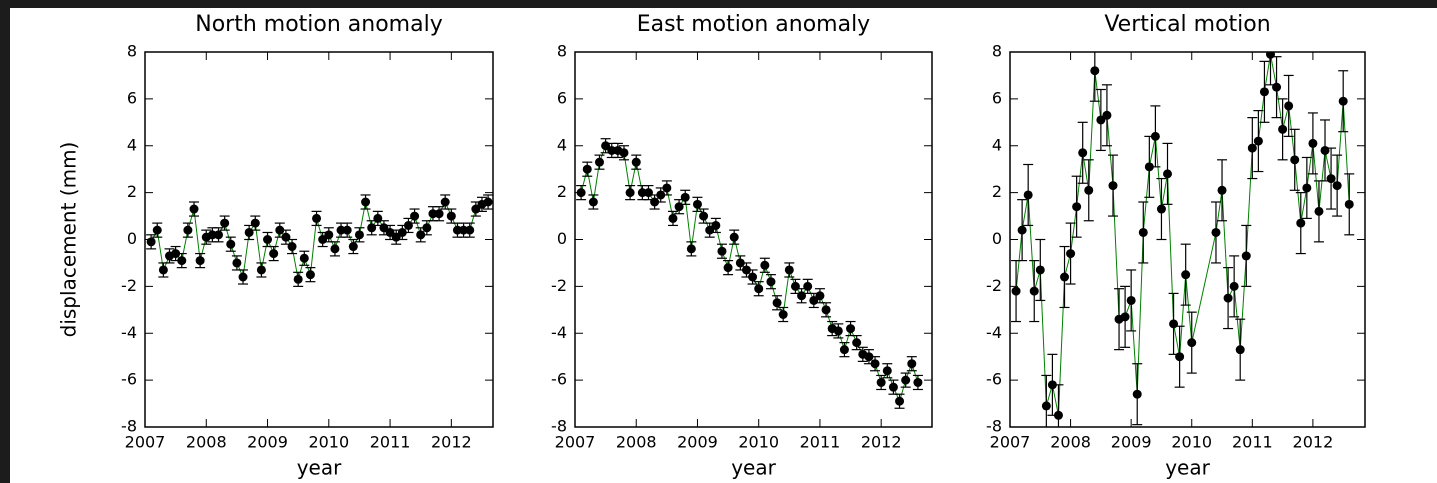 The height and width of the screenshot is (483, 1437). Describe the element at coordinates (562, 97) in the screenshot. I see `y-tick-label: 6` at that location.